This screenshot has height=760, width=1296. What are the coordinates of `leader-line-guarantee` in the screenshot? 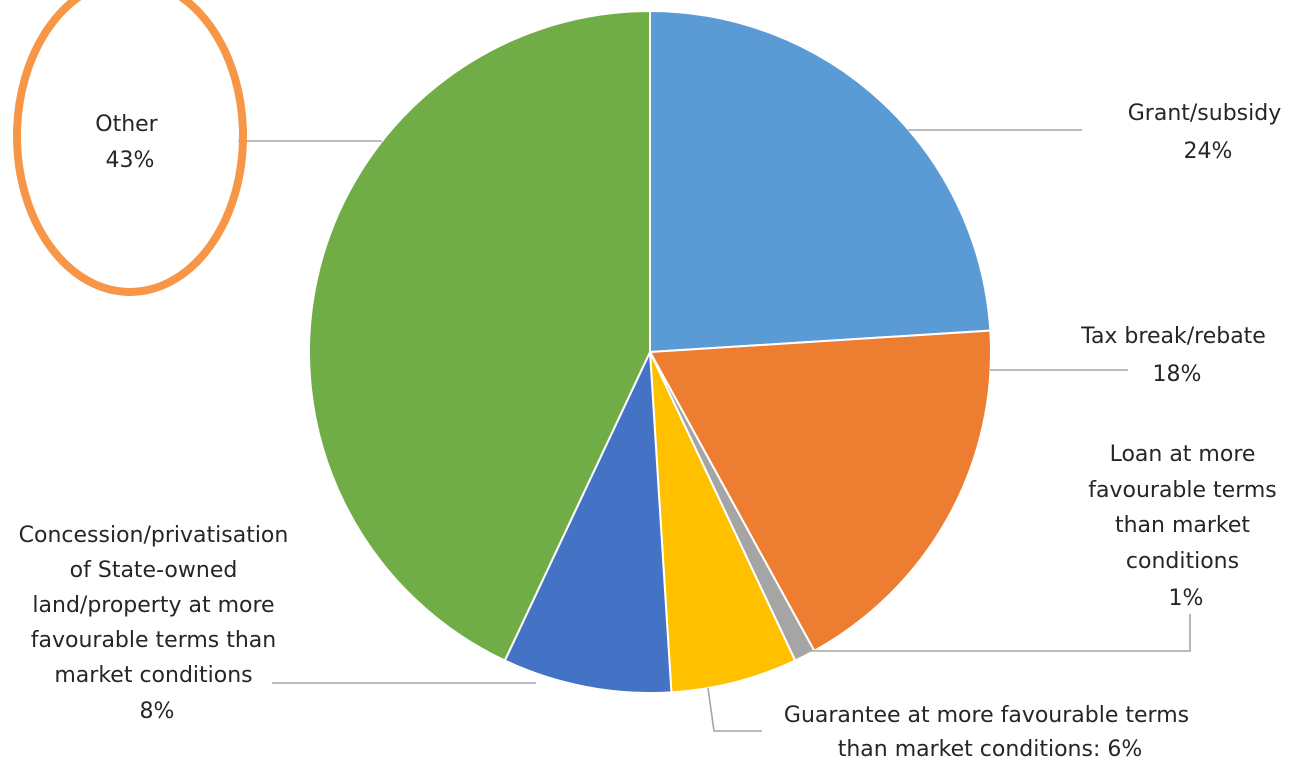 It's located at (734, 709).